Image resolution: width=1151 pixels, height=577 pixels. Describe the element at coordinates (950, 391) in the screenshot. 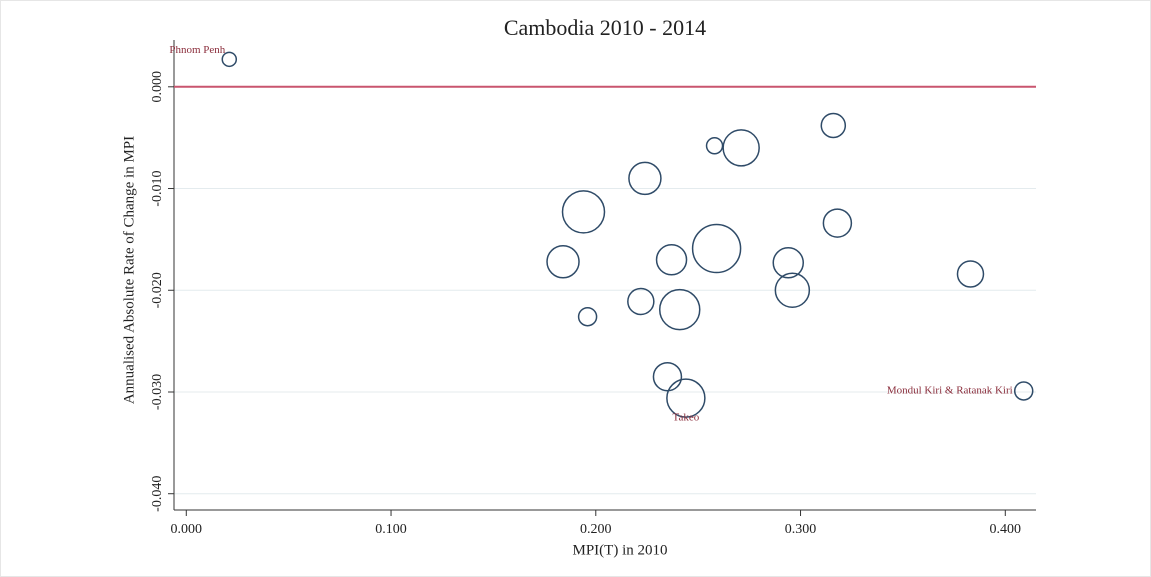

I see `point-label: Mondul Kiri & Ratanak Kiri` at that location.